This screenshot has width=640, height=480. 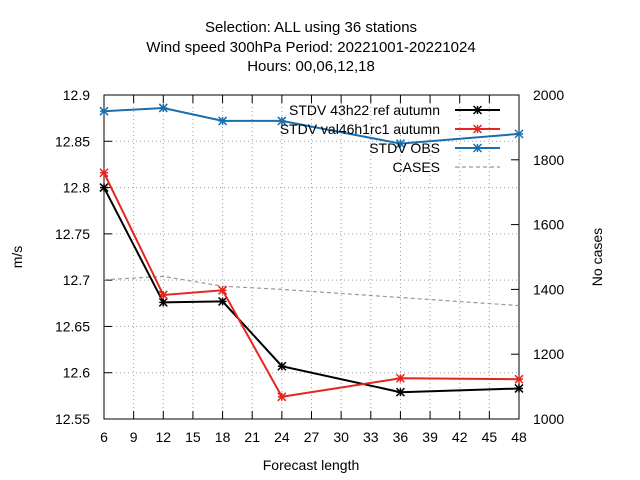 What do you see at coordinates (282, 437) in the screenshot?
I see `x-tick-label: 24` at bounding box center [282, 437].